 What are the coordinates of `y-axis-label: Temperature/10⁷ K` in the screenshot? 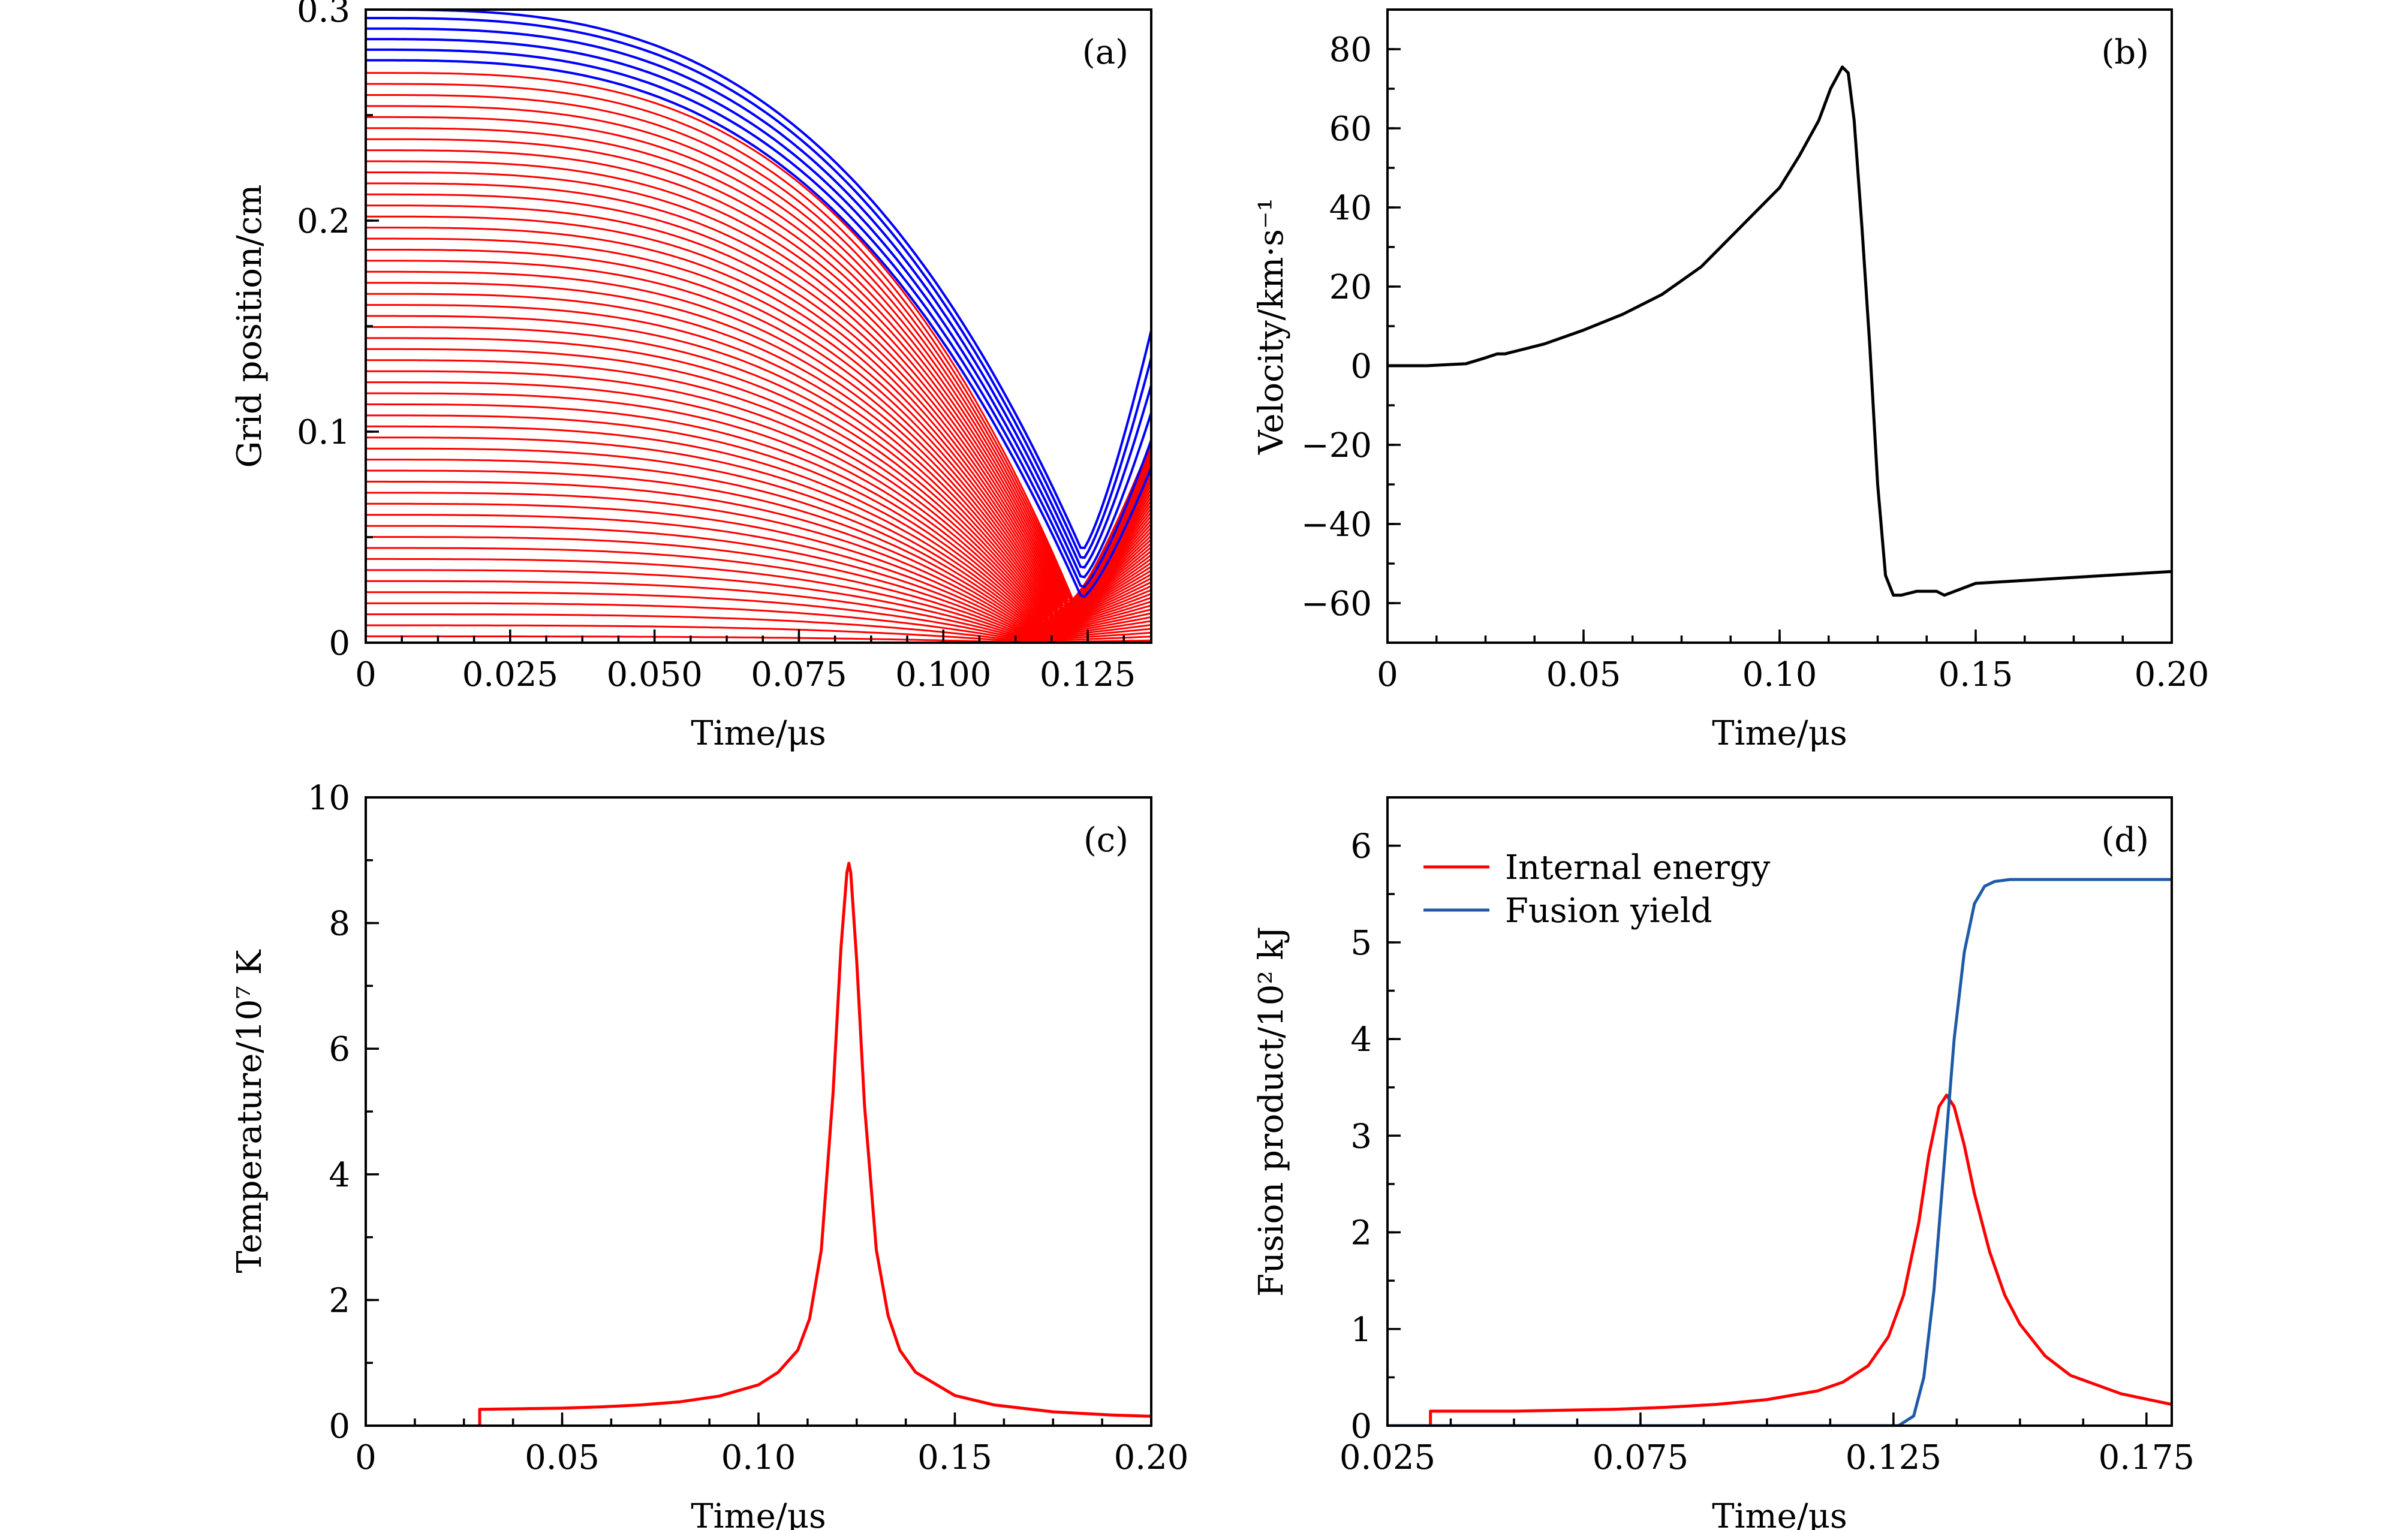 It's located at (250, 1111).